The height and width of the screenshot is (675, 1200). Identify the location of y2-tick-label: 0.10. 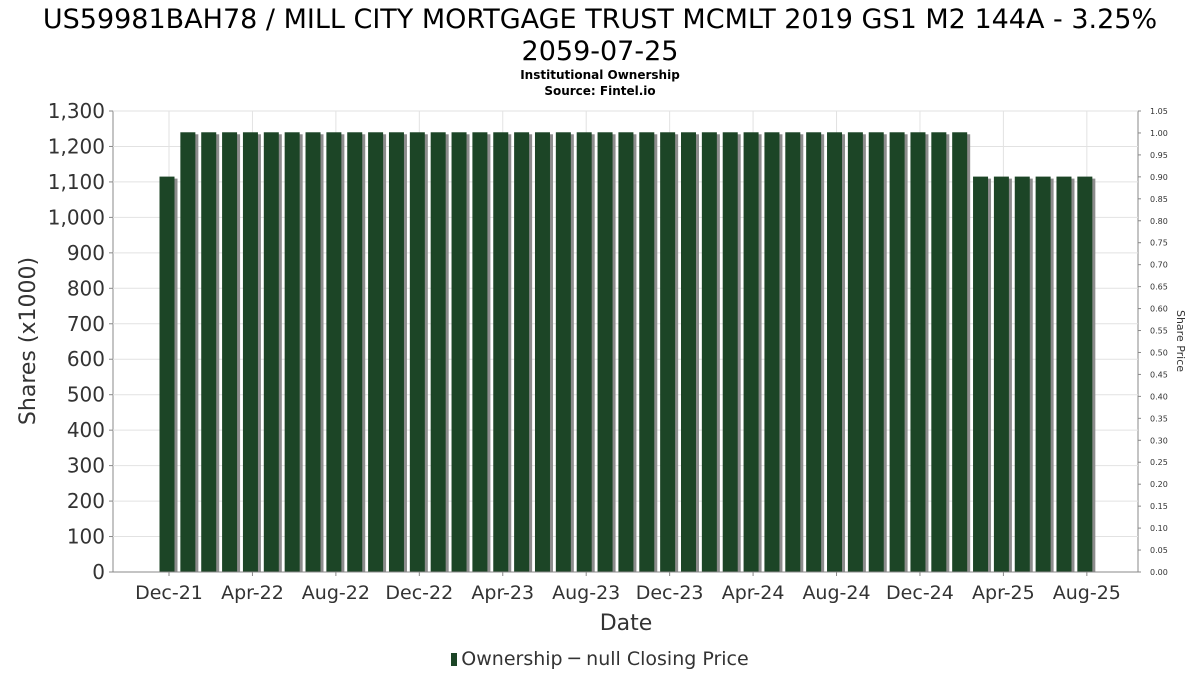
(1159, 528).